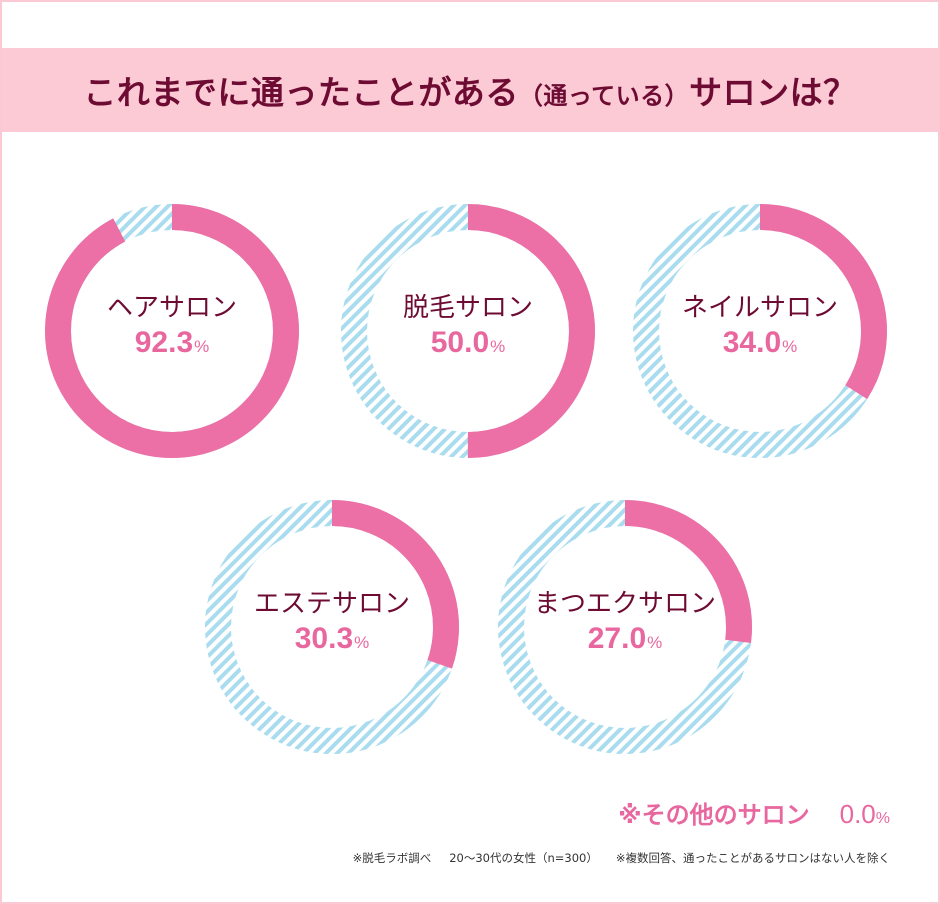 The width and height of the screenshot is (940, 904). I want to click on title-banner: これまでに通ったことがある（通っている）サロンは？, so click(470, 90).